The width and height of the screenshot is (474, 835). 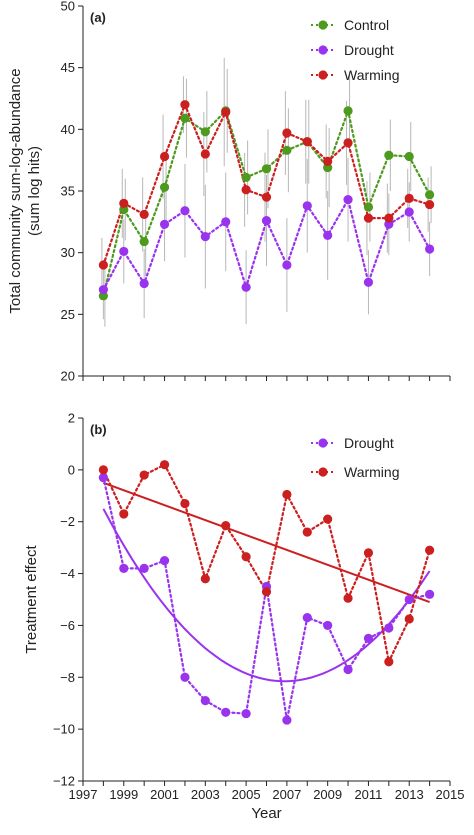 What do you see at coordinates (205, 794) in the screenshot?
I see `x-tick-label: 2003` at bounding box center [205, 794].